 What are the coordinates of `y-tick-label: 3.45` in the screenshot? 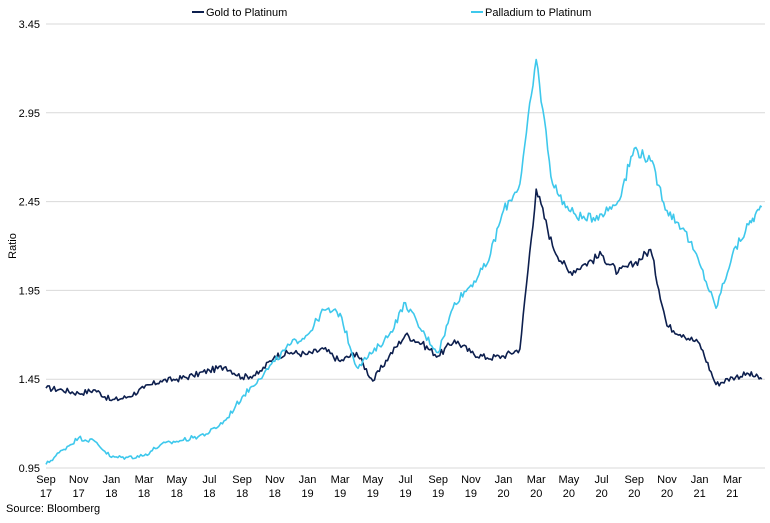 It's located at (29, 25).